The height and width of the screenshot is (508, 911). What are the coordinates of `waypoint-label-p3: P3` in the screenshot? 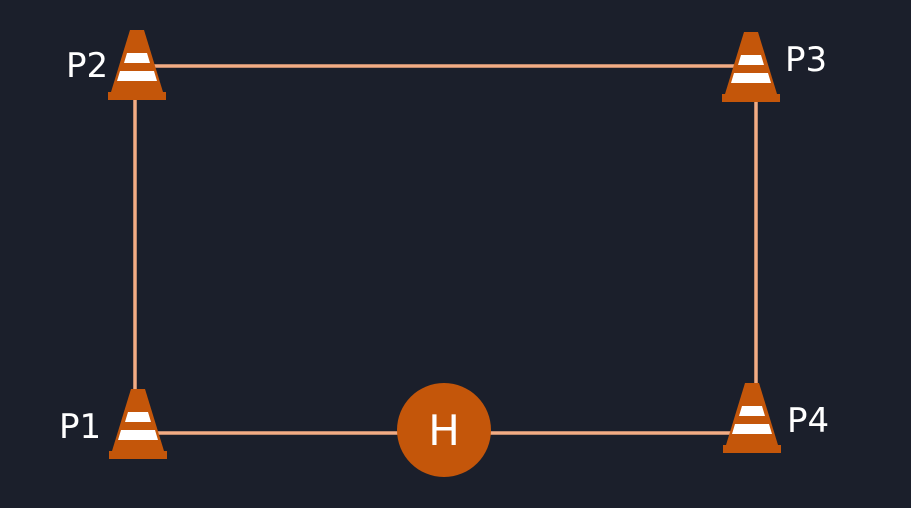 It's located at (806, 60).